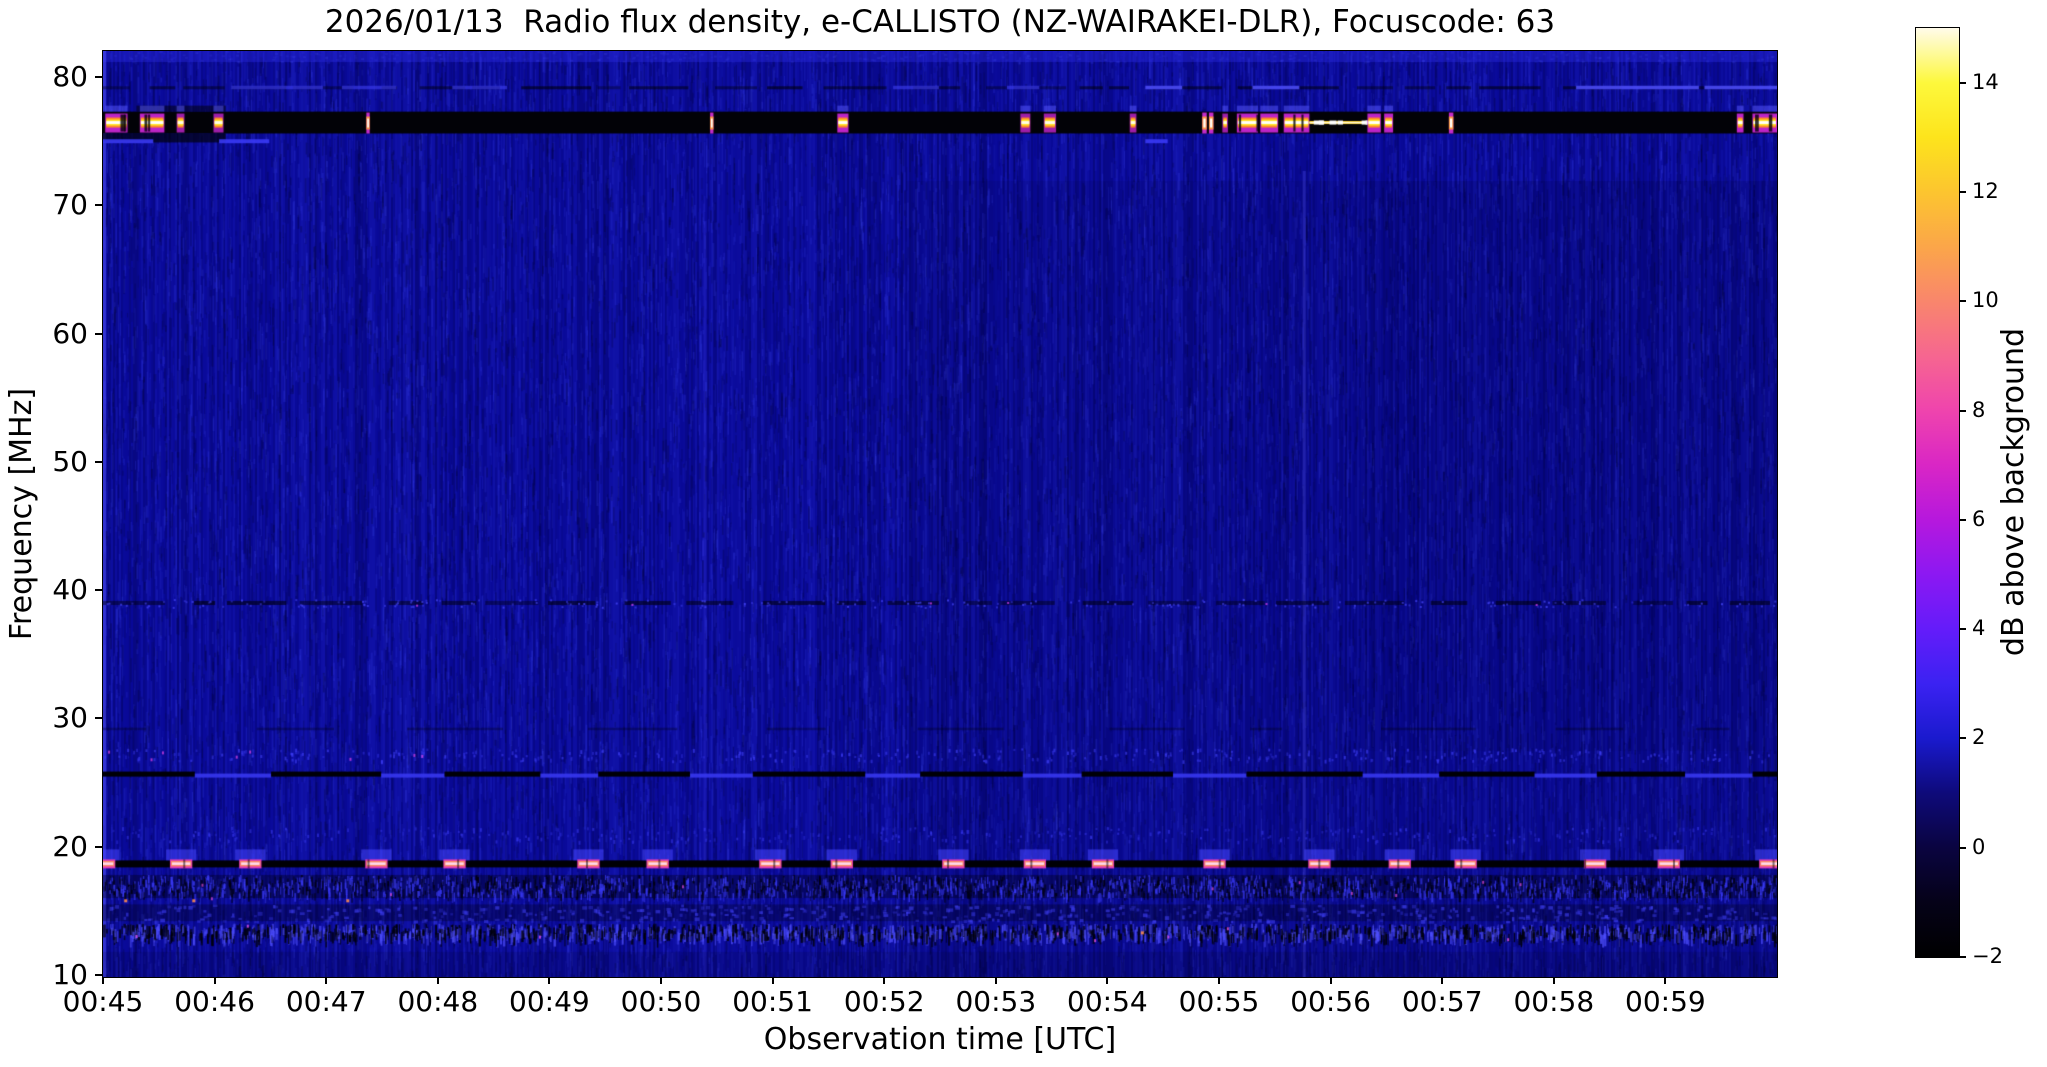  I want to click on x-tick-label: 00:53, so click(996, 1001).